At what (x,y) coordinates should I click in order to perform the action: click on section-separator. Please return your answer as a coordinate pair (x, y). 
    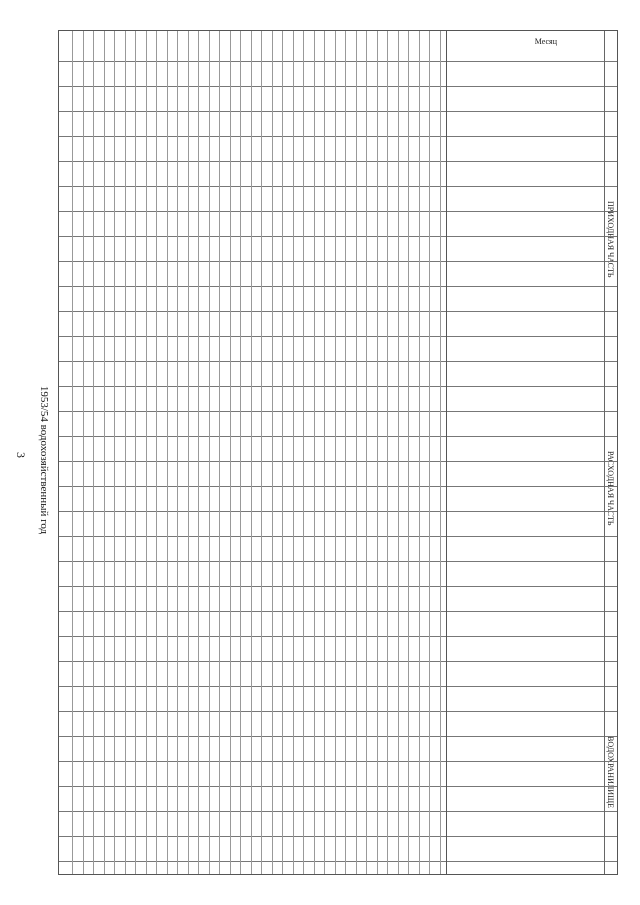
    Looking at the image, I should click on (604, 452).